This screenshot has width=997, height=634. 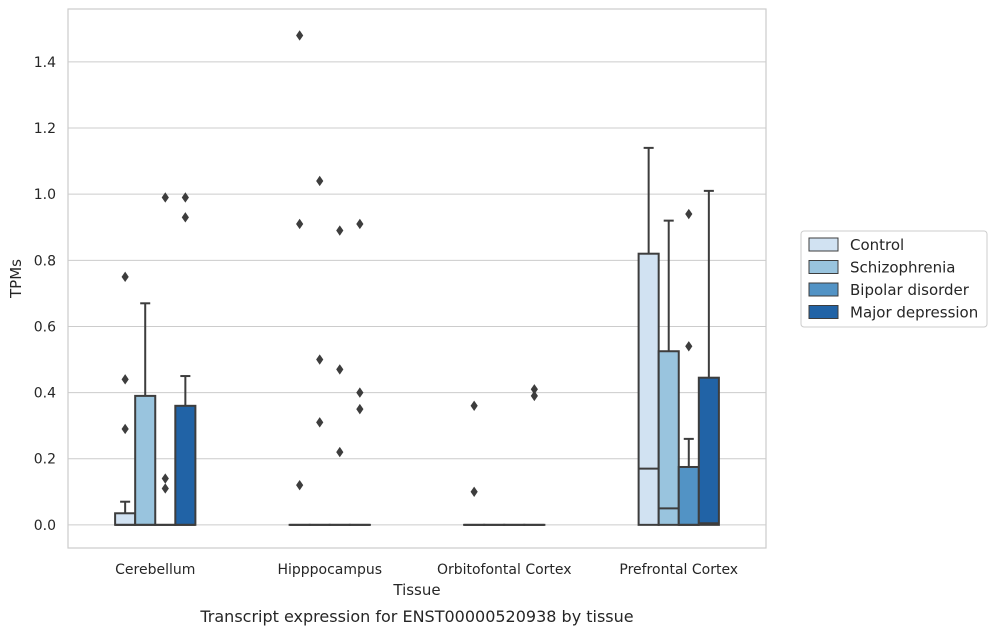 What do you see at coordinates (45, 195) in the screenshot?
I see `y-tick-label: 1.0` at bounding box center [45, 195].